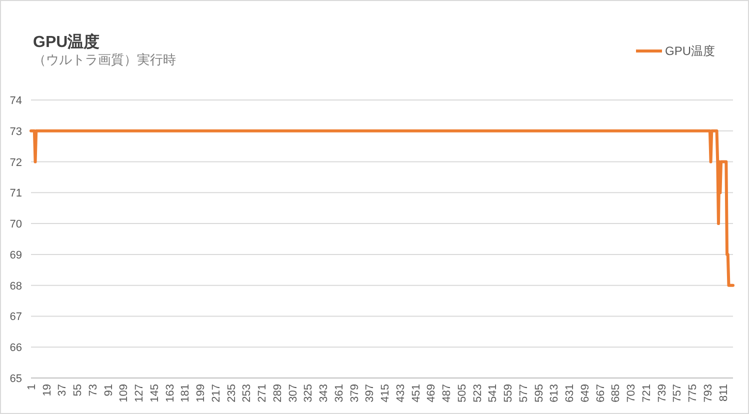 This screenshot has width=749, height=414. Describe the element at coordinates (447, 393) in the screenshot. I see `x-tick-label: 487` at that location.